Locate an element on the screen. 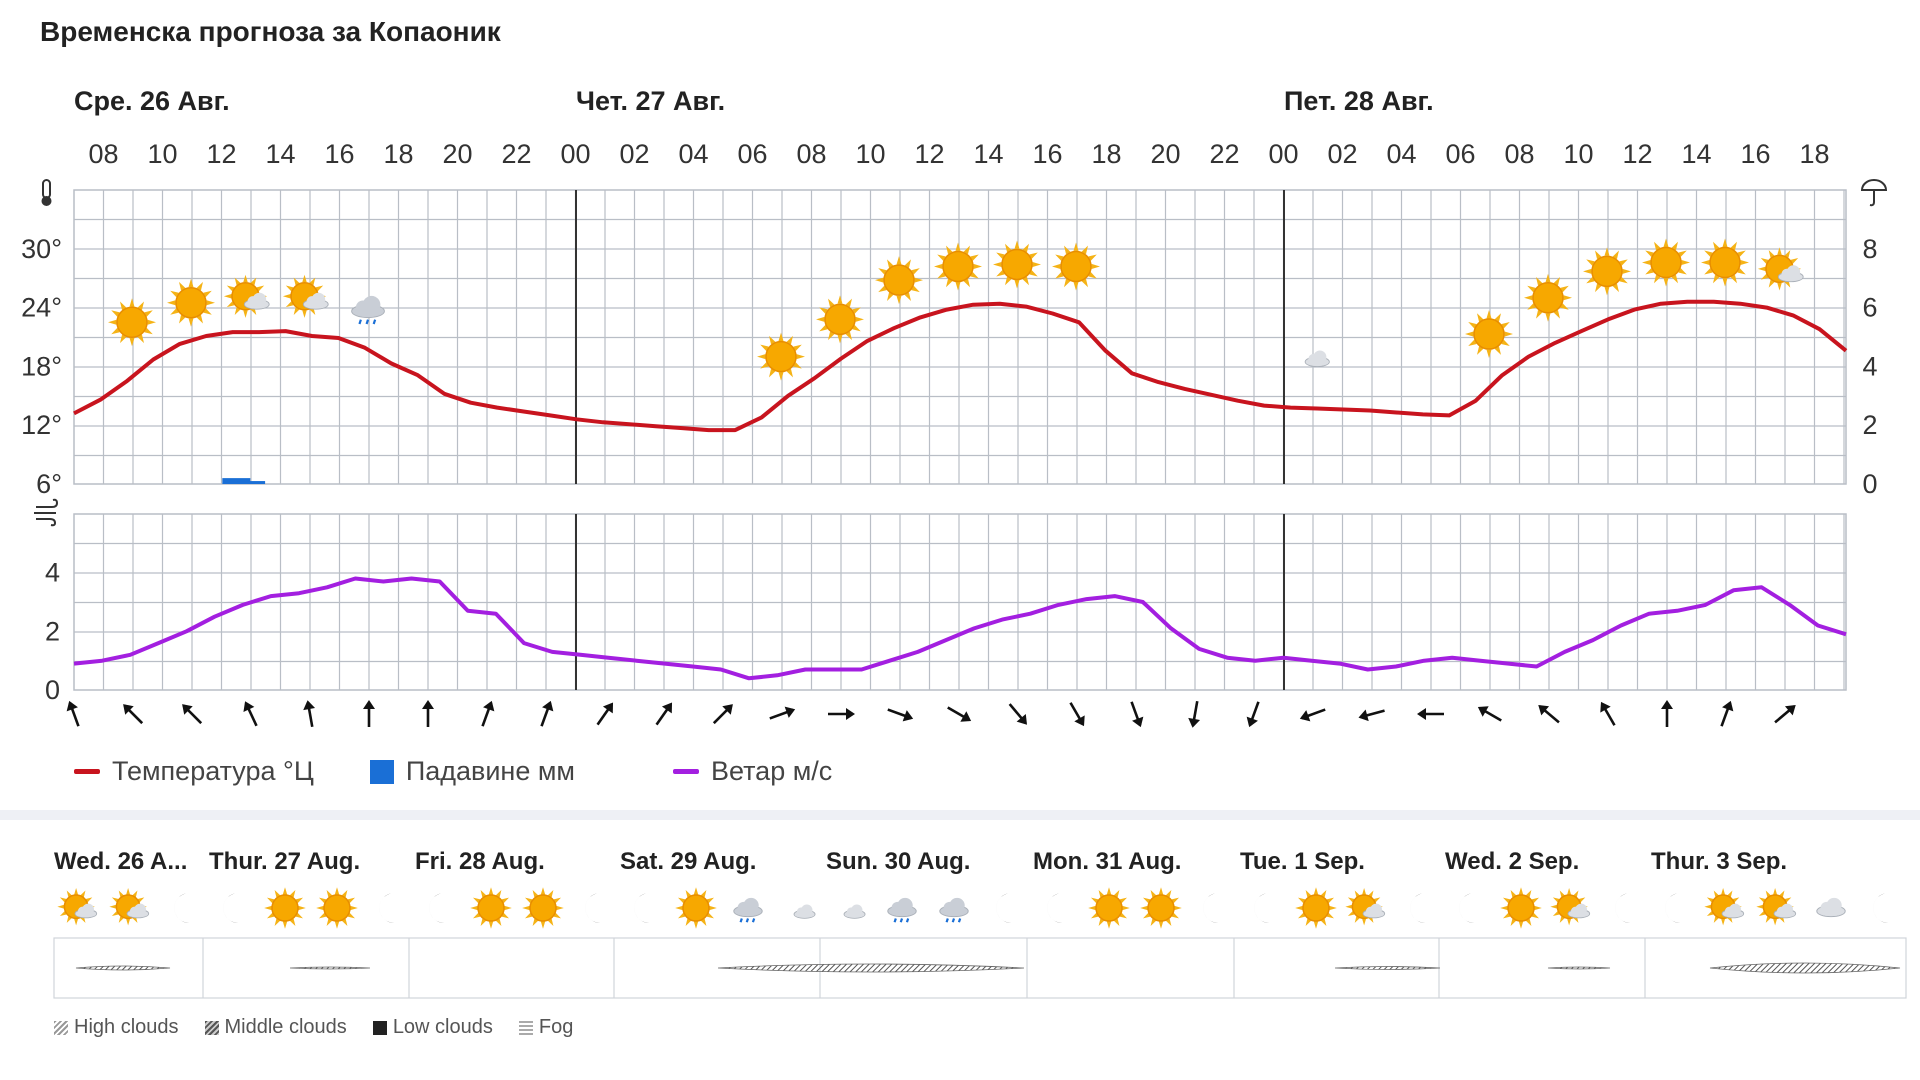 Image resolution: width=1920 pixels, height=1080 pixels. hour-tick-label: 20 is located at coordinates (1165, 154).